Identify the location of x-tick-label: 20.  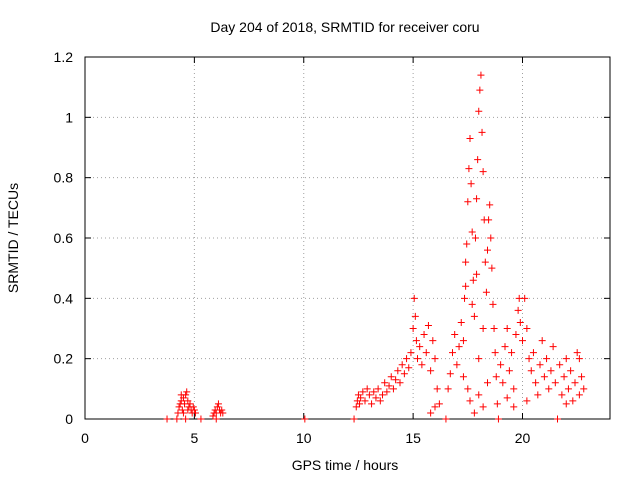
(523, 438).